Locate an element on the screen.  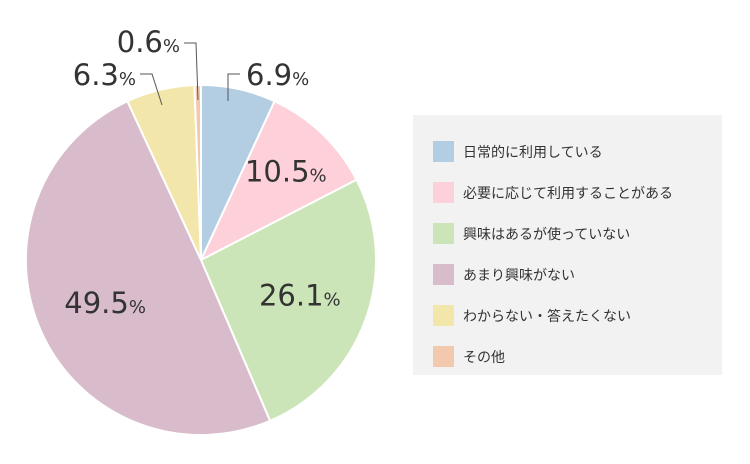
legend-item: わからない・答えたくない is located at coordinates (577, 315).